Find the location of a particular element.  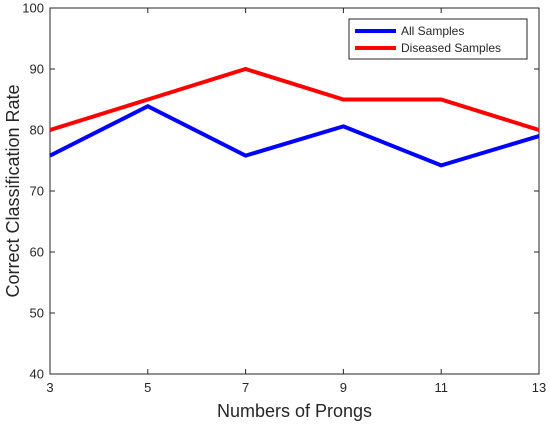

x-axis-title: Numbers of Prongs is located at coordinates (294, 411).